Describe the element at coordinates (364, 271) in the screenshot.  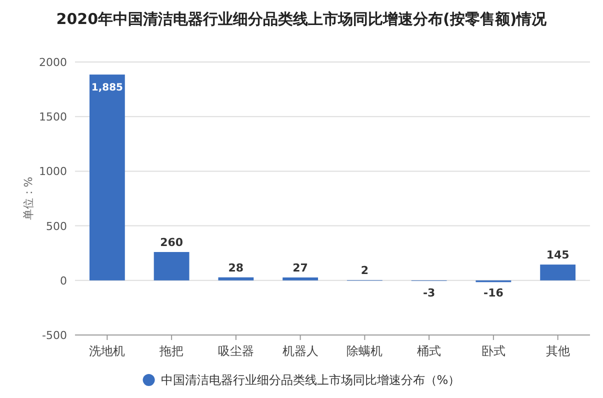
I see `data-label: 2` at that location.